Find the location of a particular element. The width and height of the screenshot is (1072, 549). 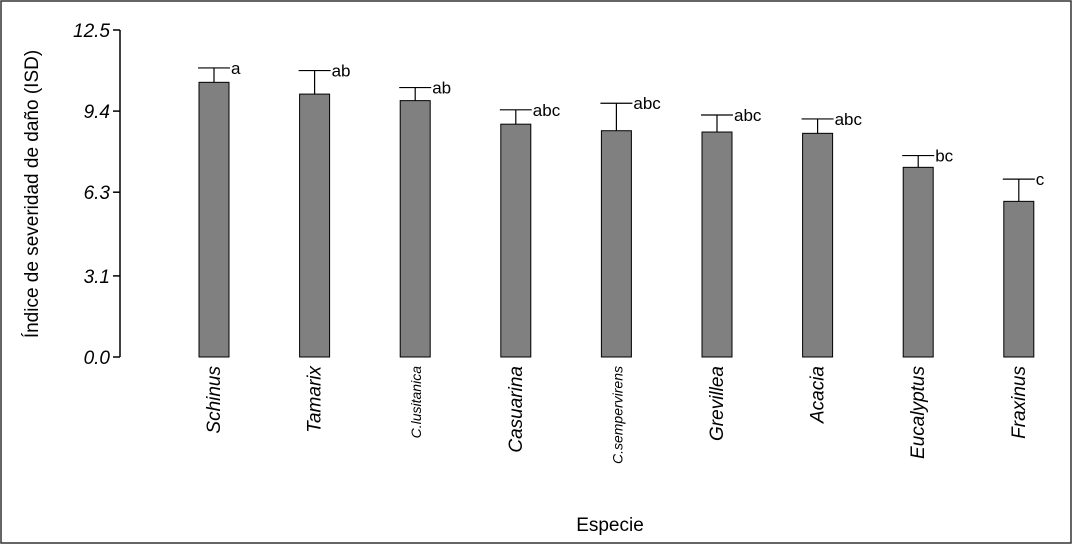

significance-label: a is located at coordinates (236, 68).